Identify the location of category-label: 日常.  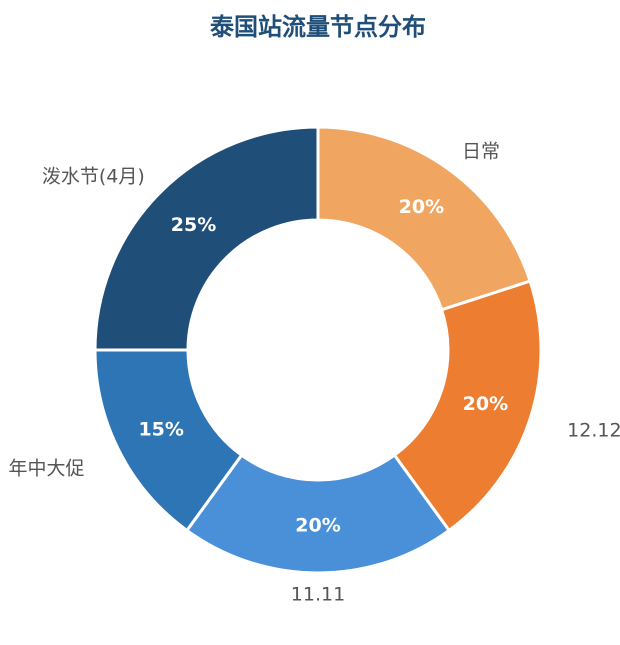
(481, 151).